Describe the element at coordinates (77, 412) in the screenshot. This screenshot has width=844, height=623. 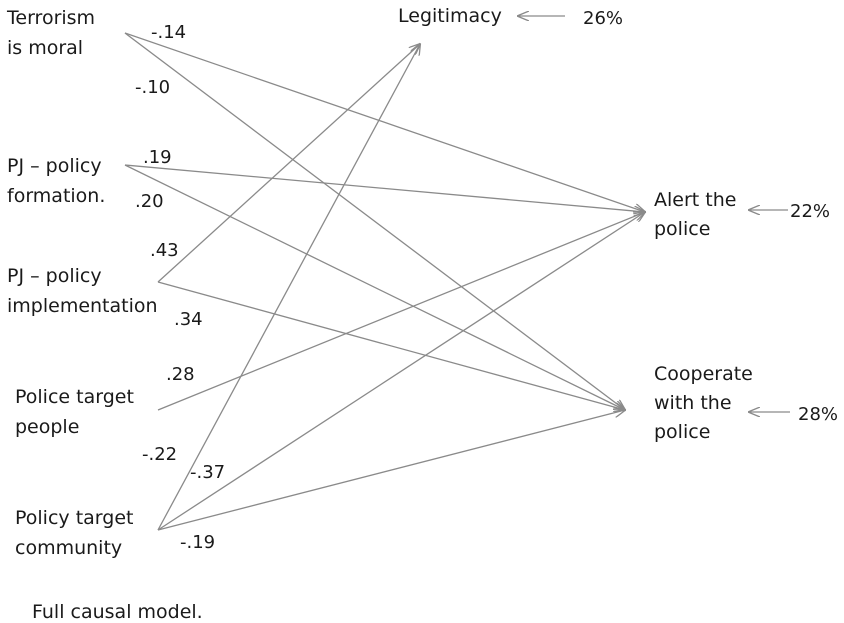
I see `node-police-target-people: Police target people` at that location.